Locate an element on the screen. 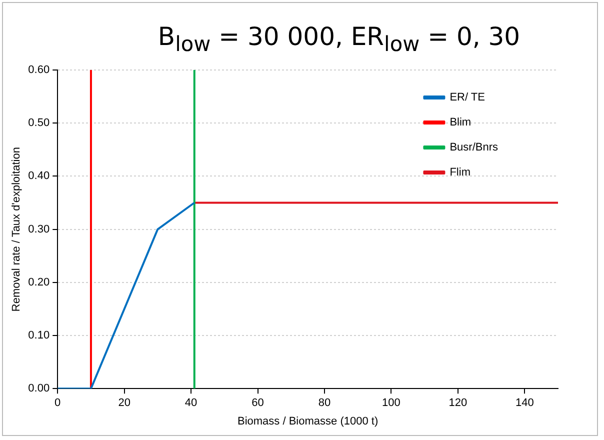 The height and width of the screenshot is (440, 604). y-tick-label: 0.00 is located at coordinates (39, 388).